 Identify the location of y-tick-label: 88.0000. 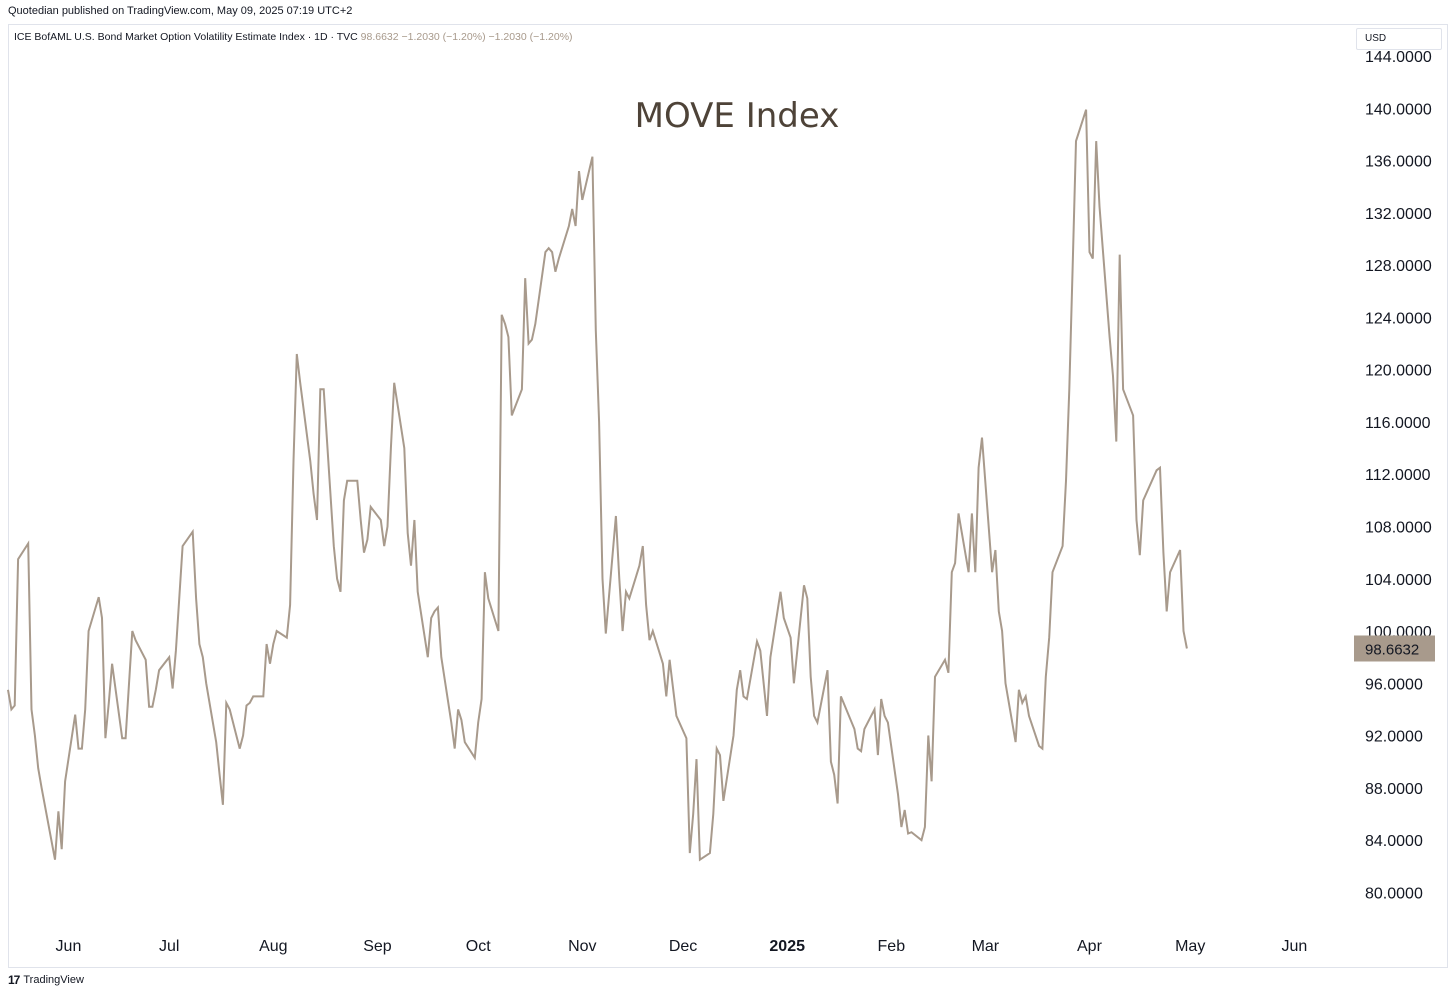
(1394, 789).